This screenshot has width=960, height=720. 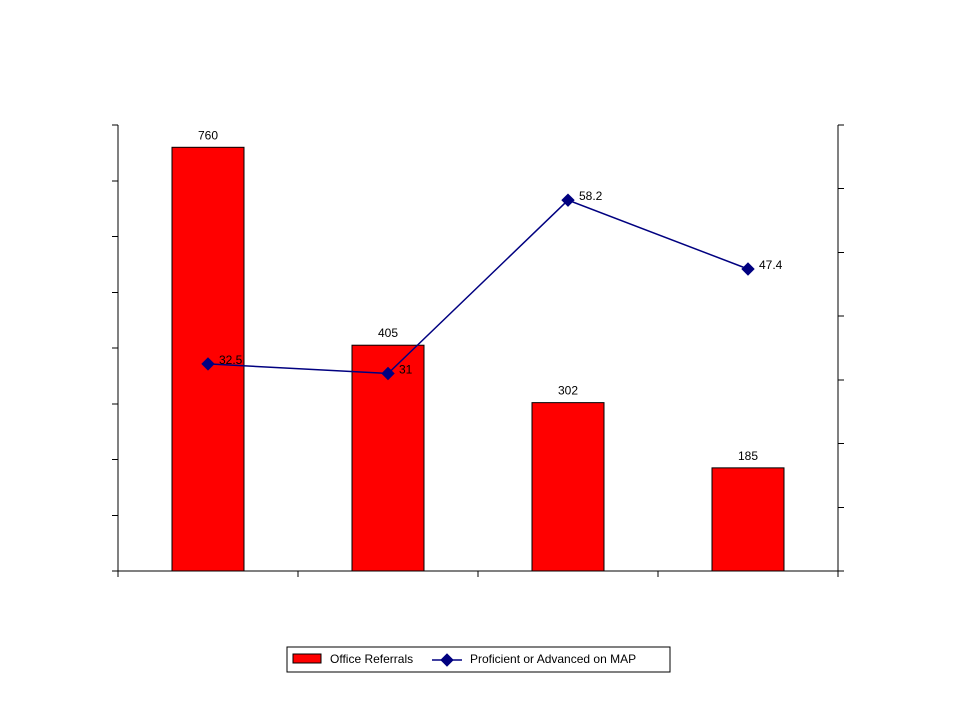 I want to click on legend-box, so click(x=478, y=659).